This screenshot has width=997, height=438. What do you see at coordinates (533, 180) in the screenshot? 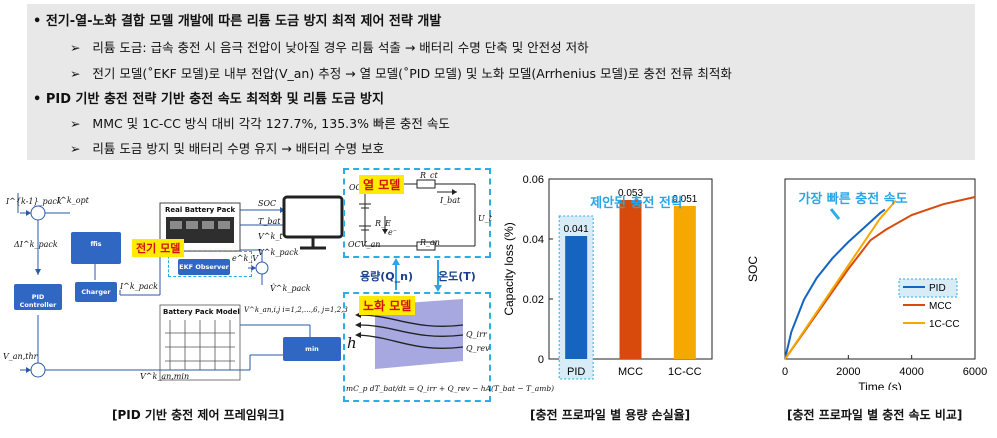
I see `chart1-ytick-label: 0.06` at bounding box center [533, 180].